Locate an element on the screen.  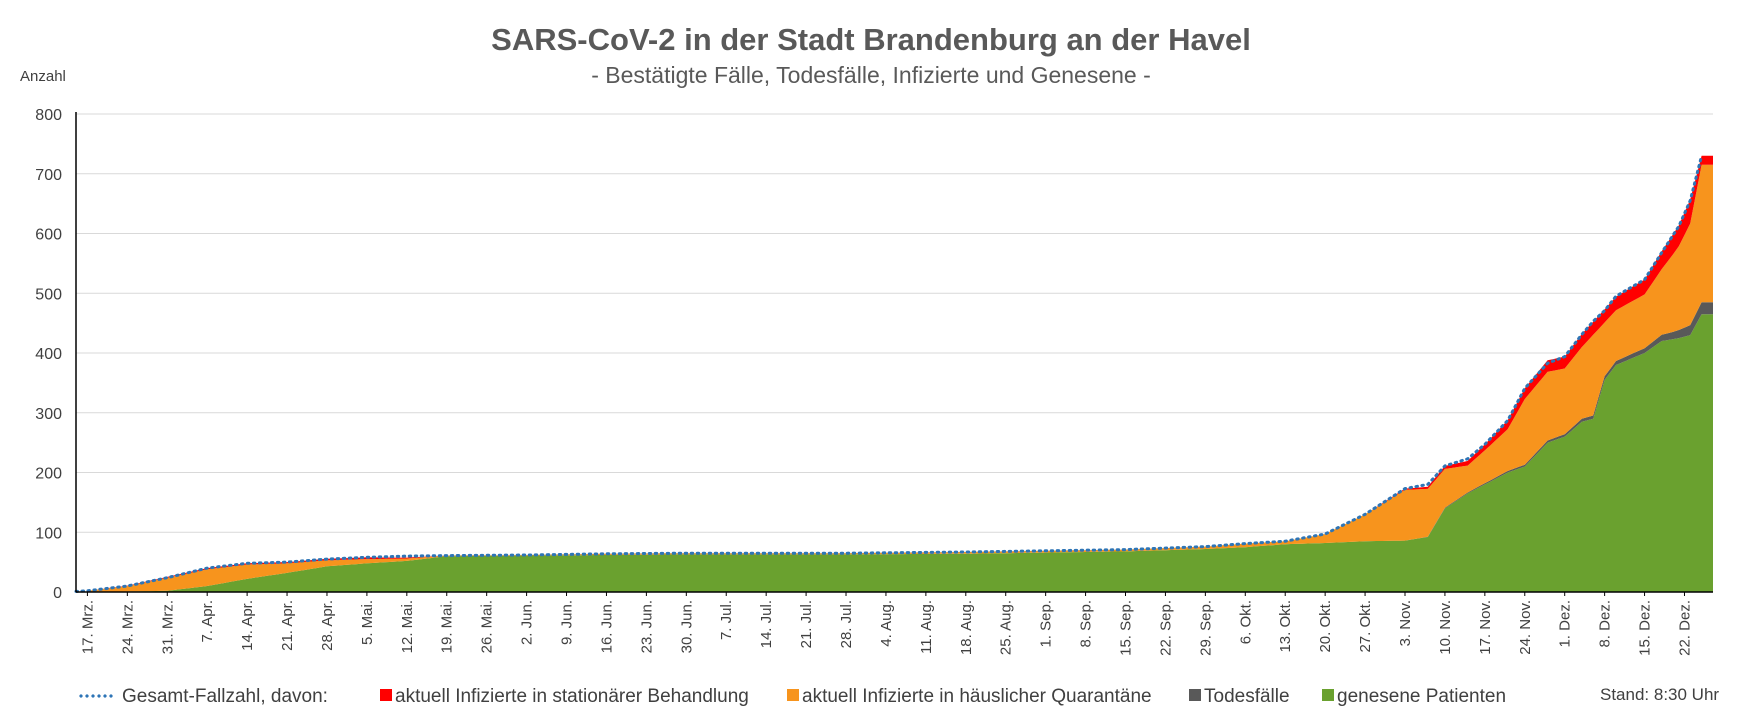
legend-swatch-recovered is located at coordinates (1328, 695).